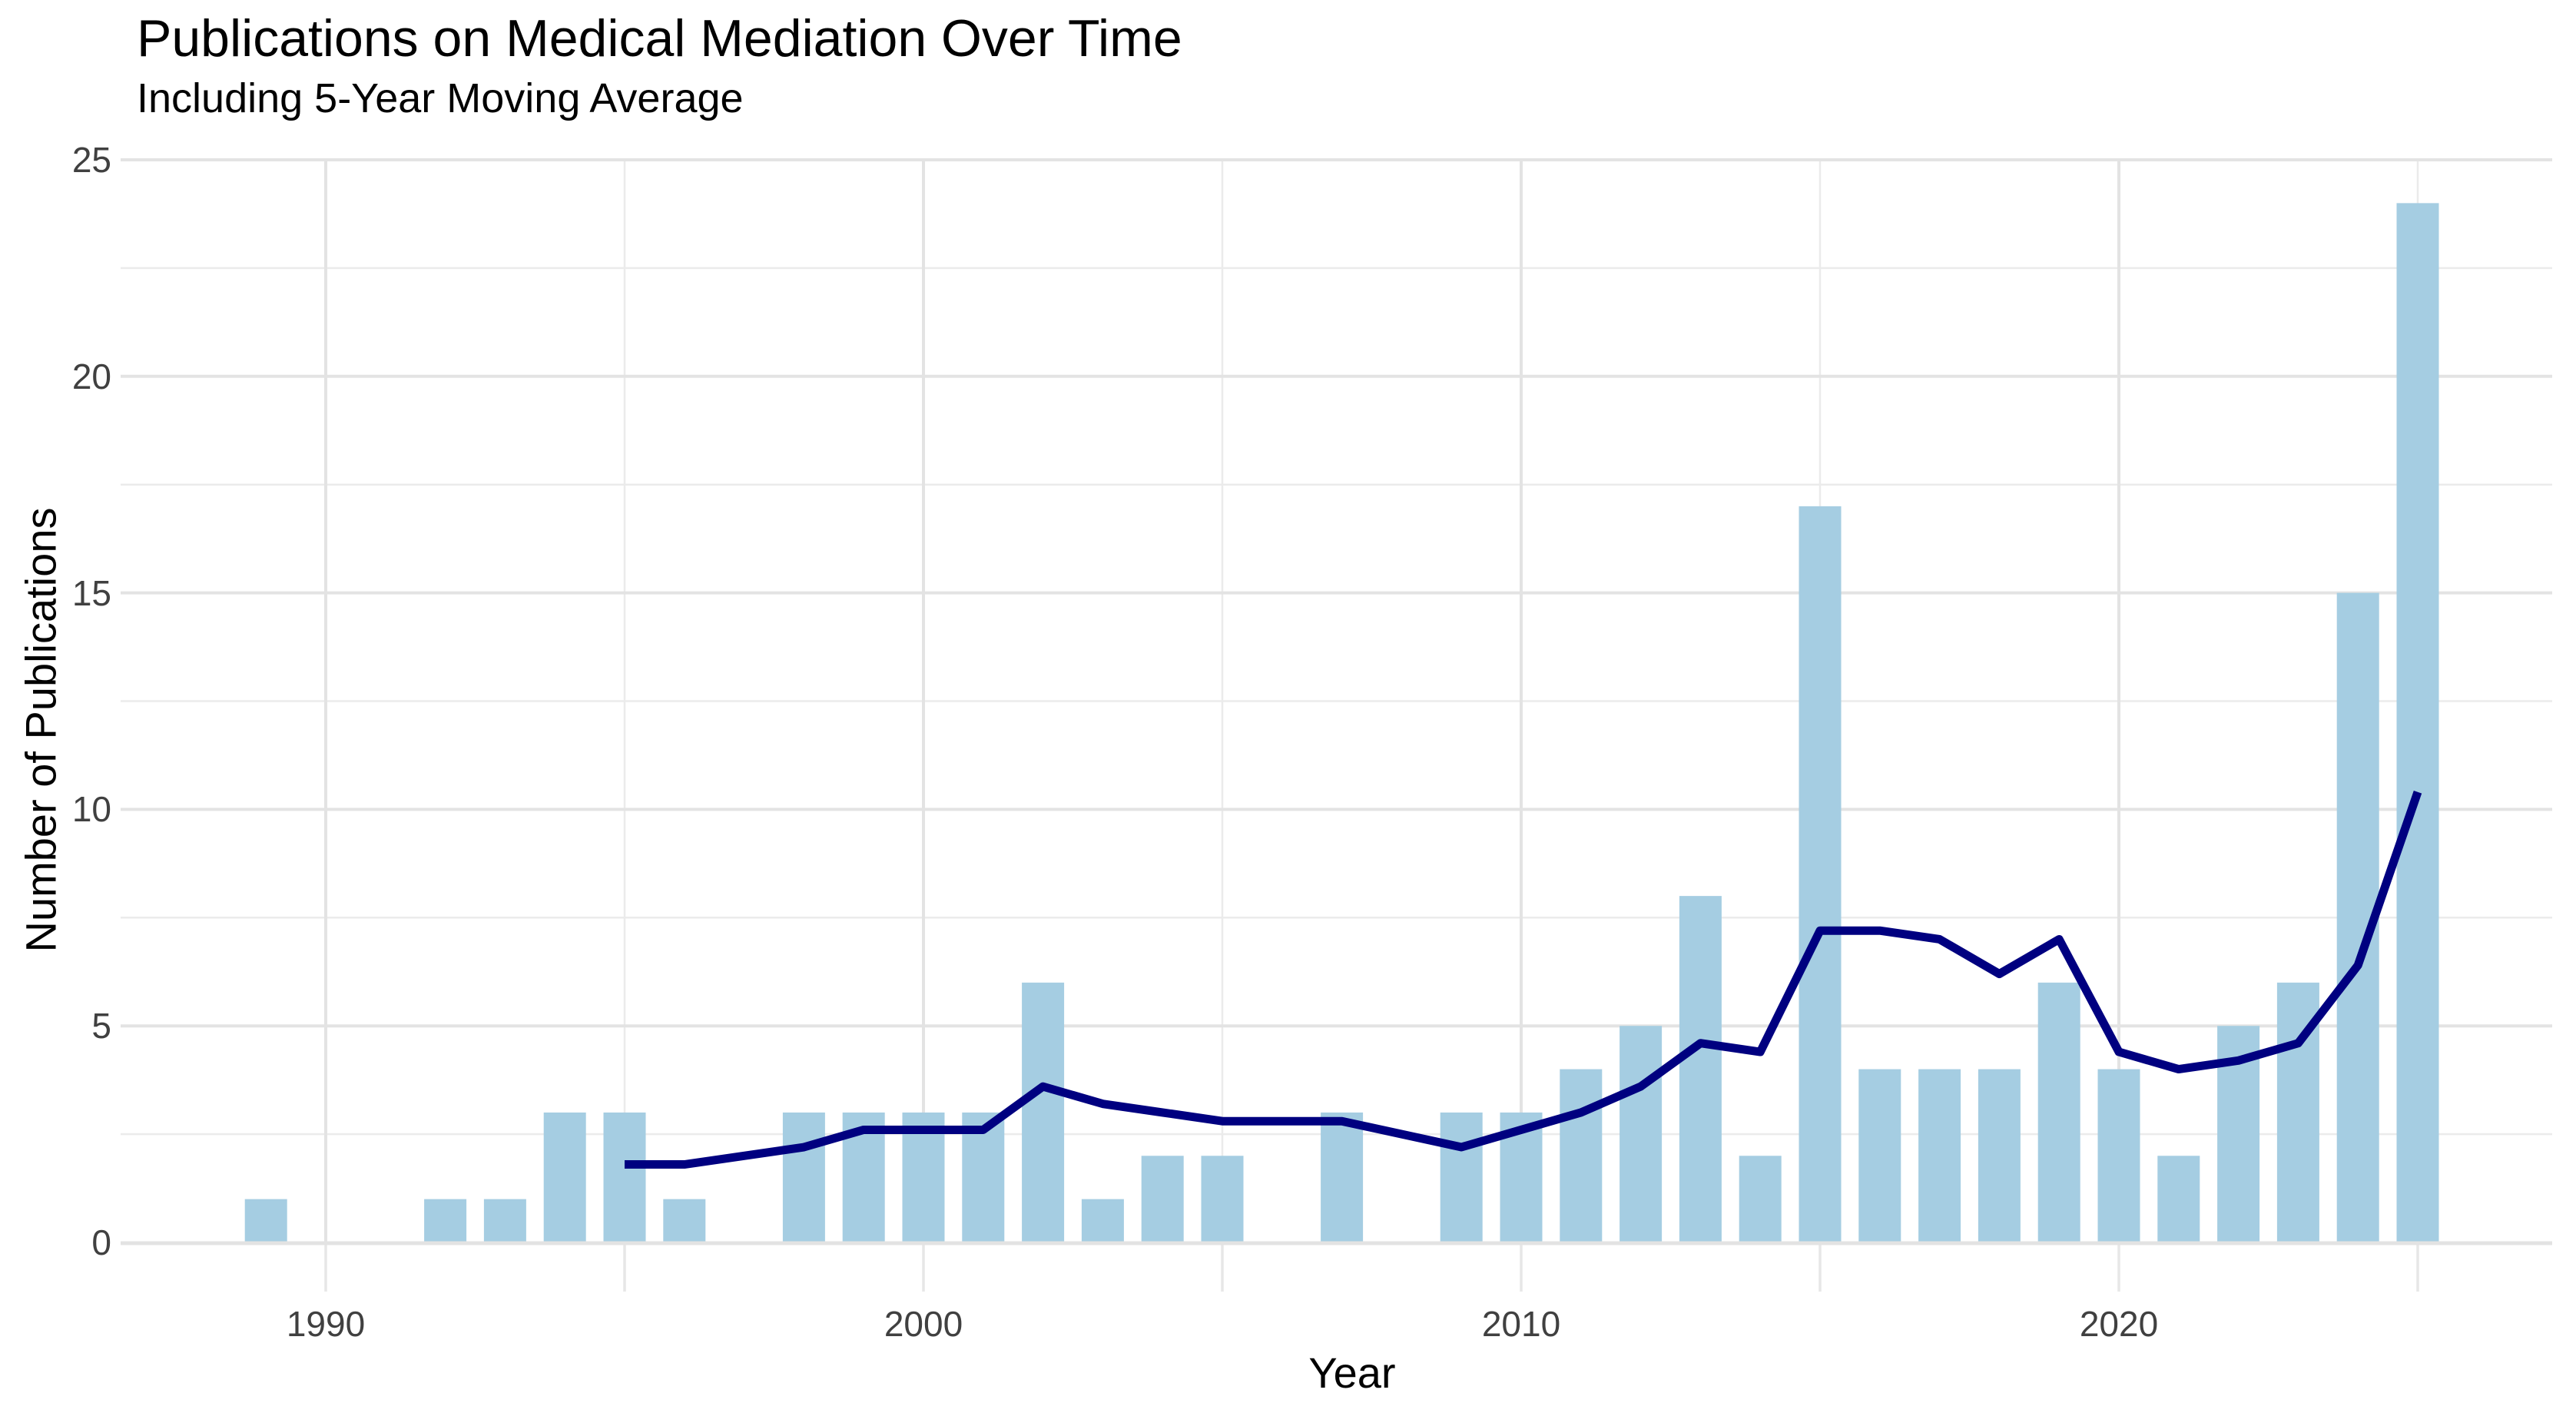 This screenshot has width=2576, height=1403. What do you see at coordinates (2058, 1112) in the screenshot?
I see `bar-2019` at bounding box center [2058, 1112].